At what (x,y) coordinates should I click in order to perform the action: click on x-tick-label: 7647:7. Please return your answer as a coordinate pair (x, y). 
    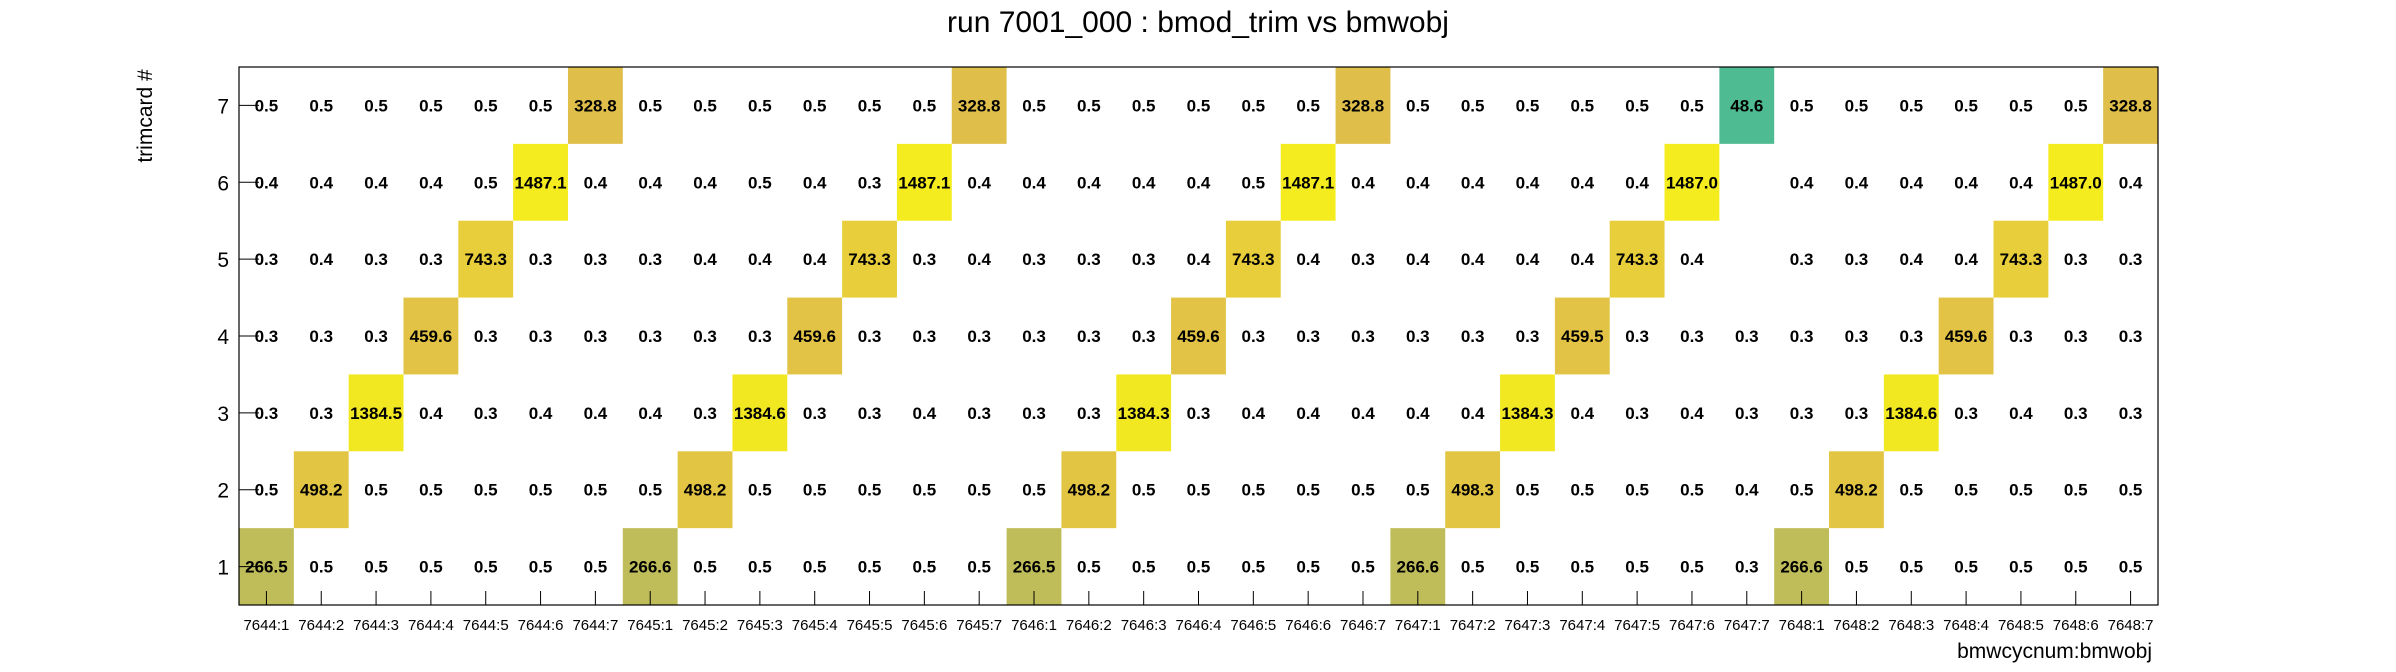
    Looking at the image, I should click on (1747, 625).